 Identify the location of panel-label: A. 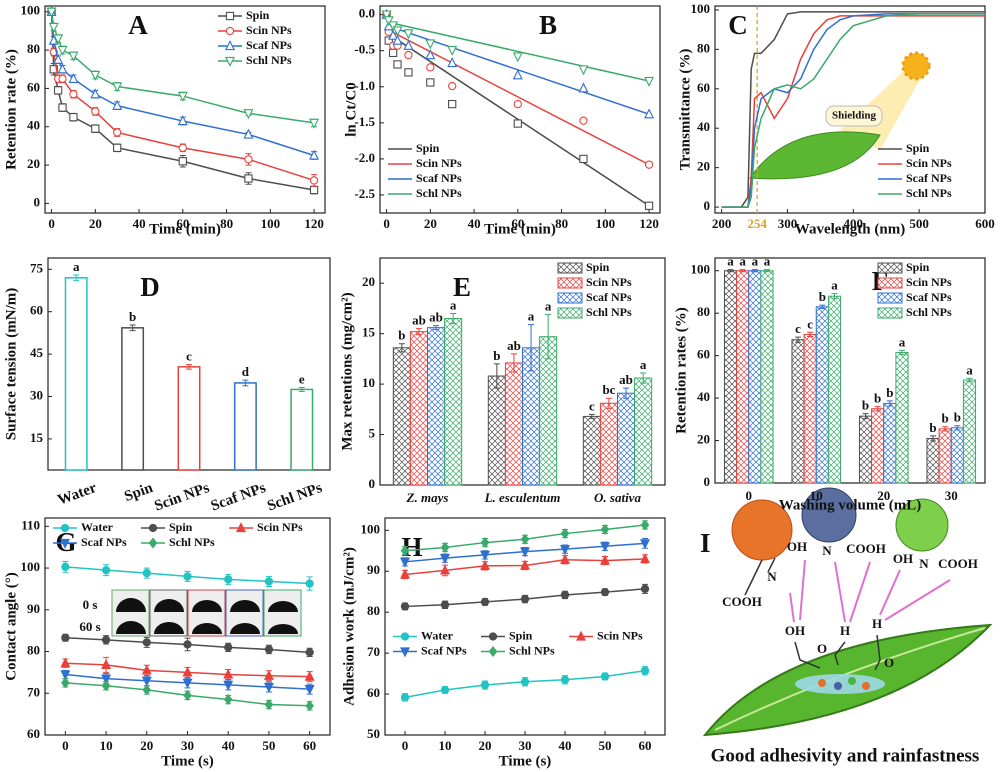
(138, 25).